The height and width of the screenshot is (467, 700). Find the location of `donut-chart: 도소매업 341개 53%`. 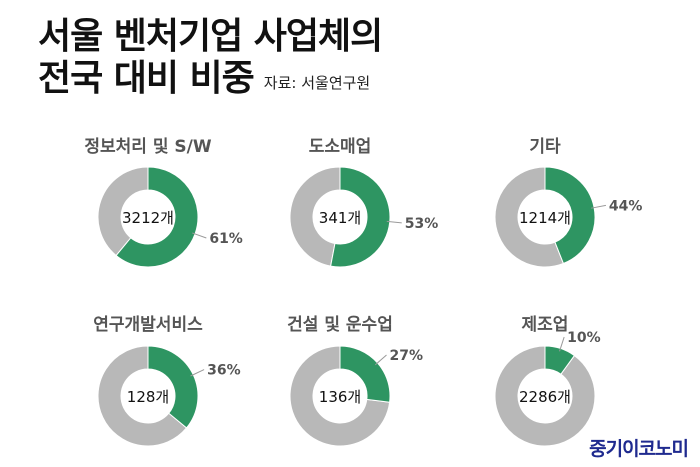

donut-chart: 도소매업 341개 53% is located at coordinates (364, 202).